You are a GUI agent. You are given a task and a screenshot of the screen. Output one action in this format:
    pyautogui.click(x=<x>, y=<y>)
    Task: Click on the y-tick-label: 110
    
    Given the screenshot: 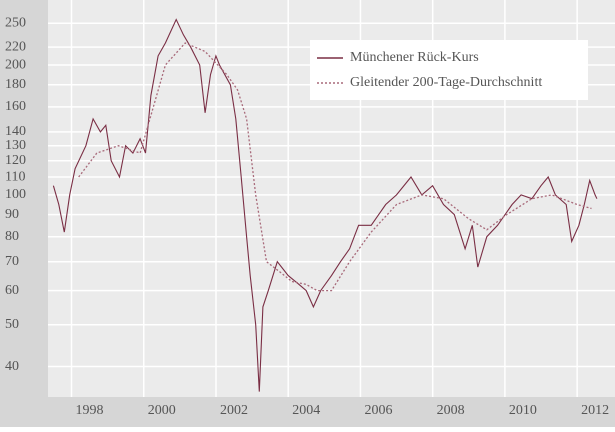 What is the action you would take?
    pyautogui.click(x=15, y=176)
    